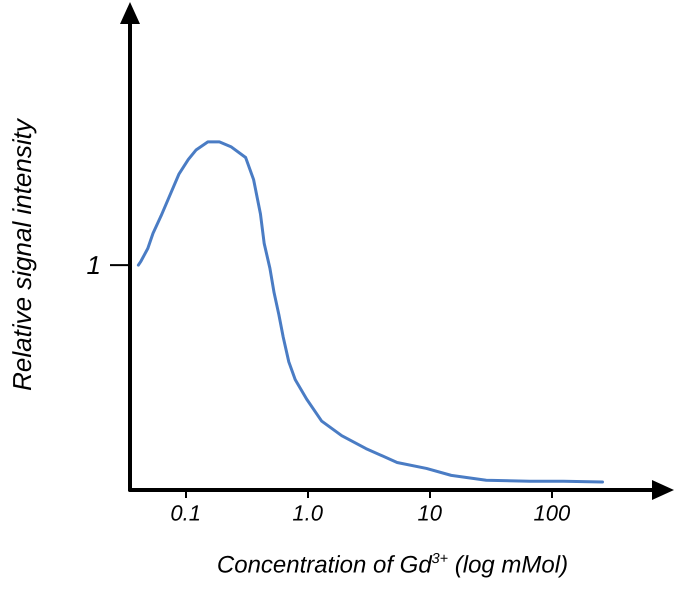  I want to click on ref-line-label: 1, so click(93, 265).